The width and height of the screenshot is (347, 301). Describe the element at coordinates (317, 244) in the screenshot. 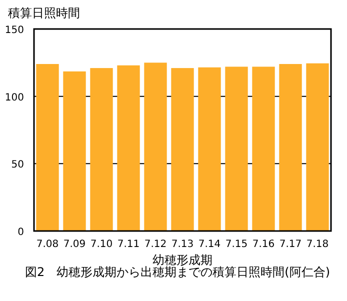

I see `x-tick-label: 7.18` at that location.